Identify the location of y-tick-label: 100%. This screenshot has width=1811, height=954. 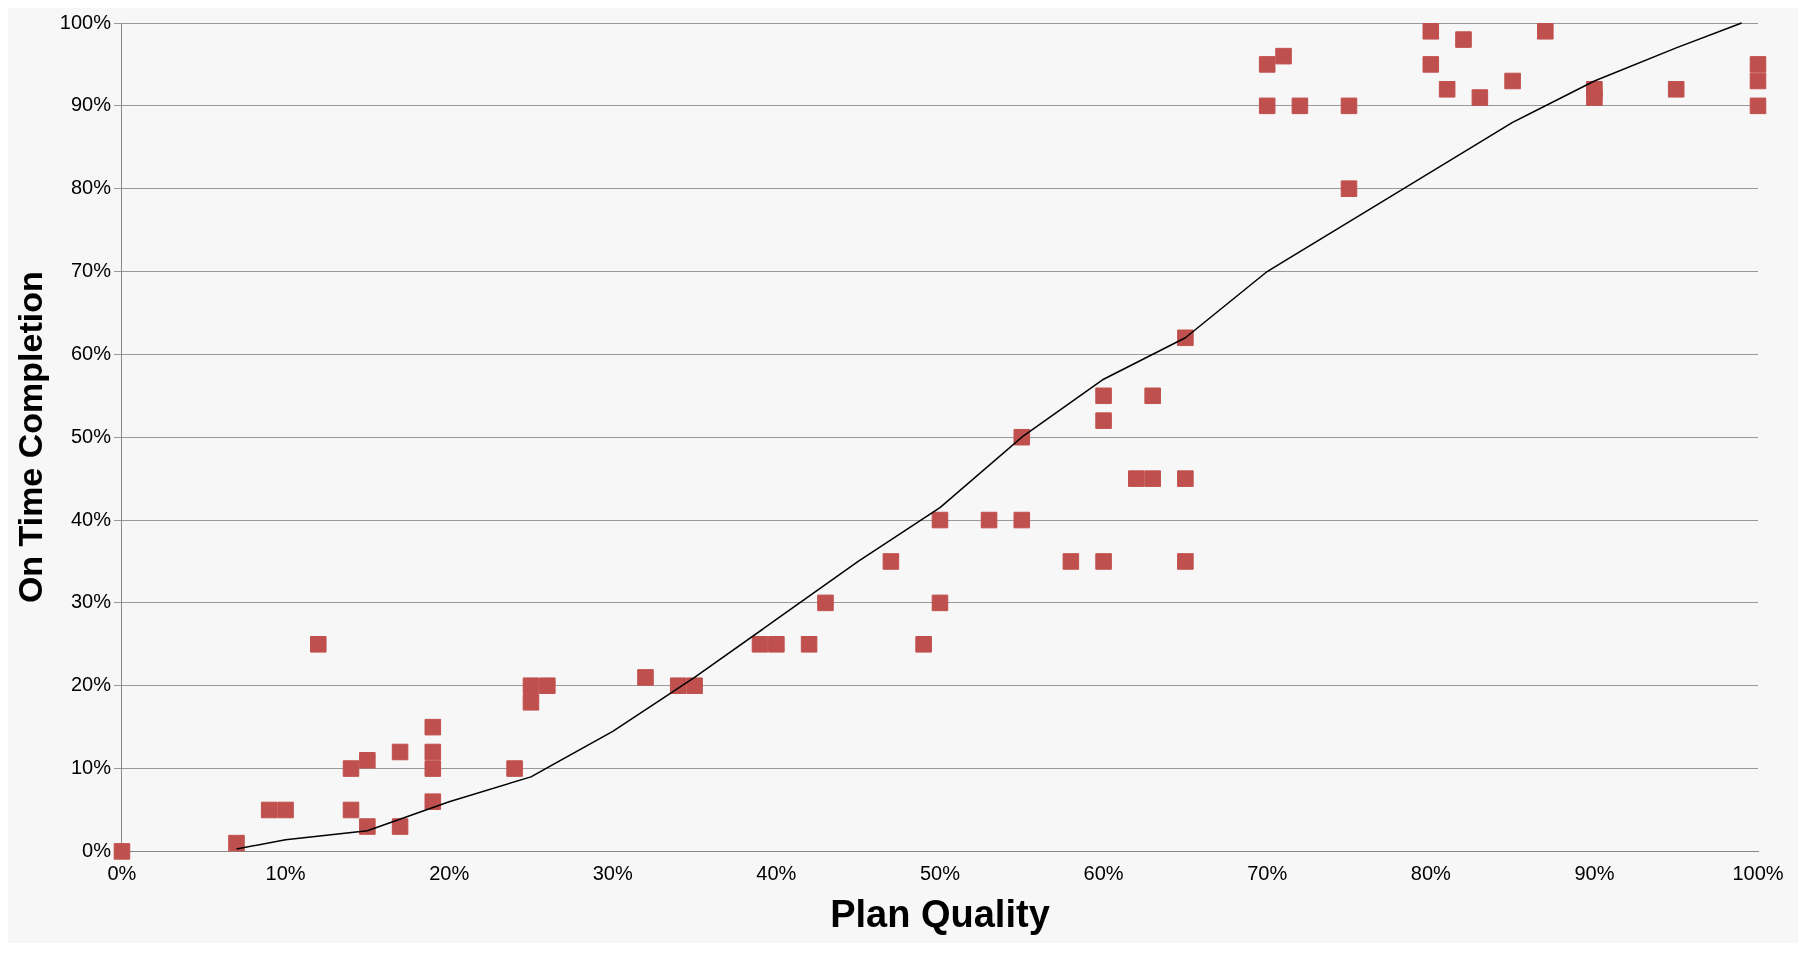
(85, 21).